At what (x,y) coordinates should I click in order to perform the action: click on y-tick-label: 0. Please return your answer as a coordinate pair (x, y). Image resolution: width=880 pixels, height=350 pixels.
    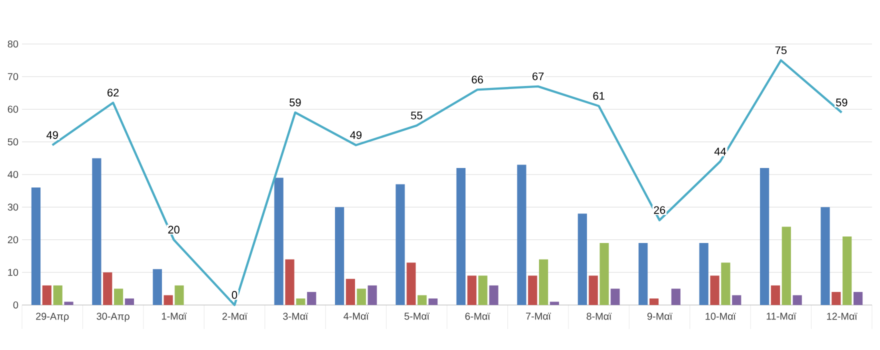
    Looking at the image, I should click on (15, 305).